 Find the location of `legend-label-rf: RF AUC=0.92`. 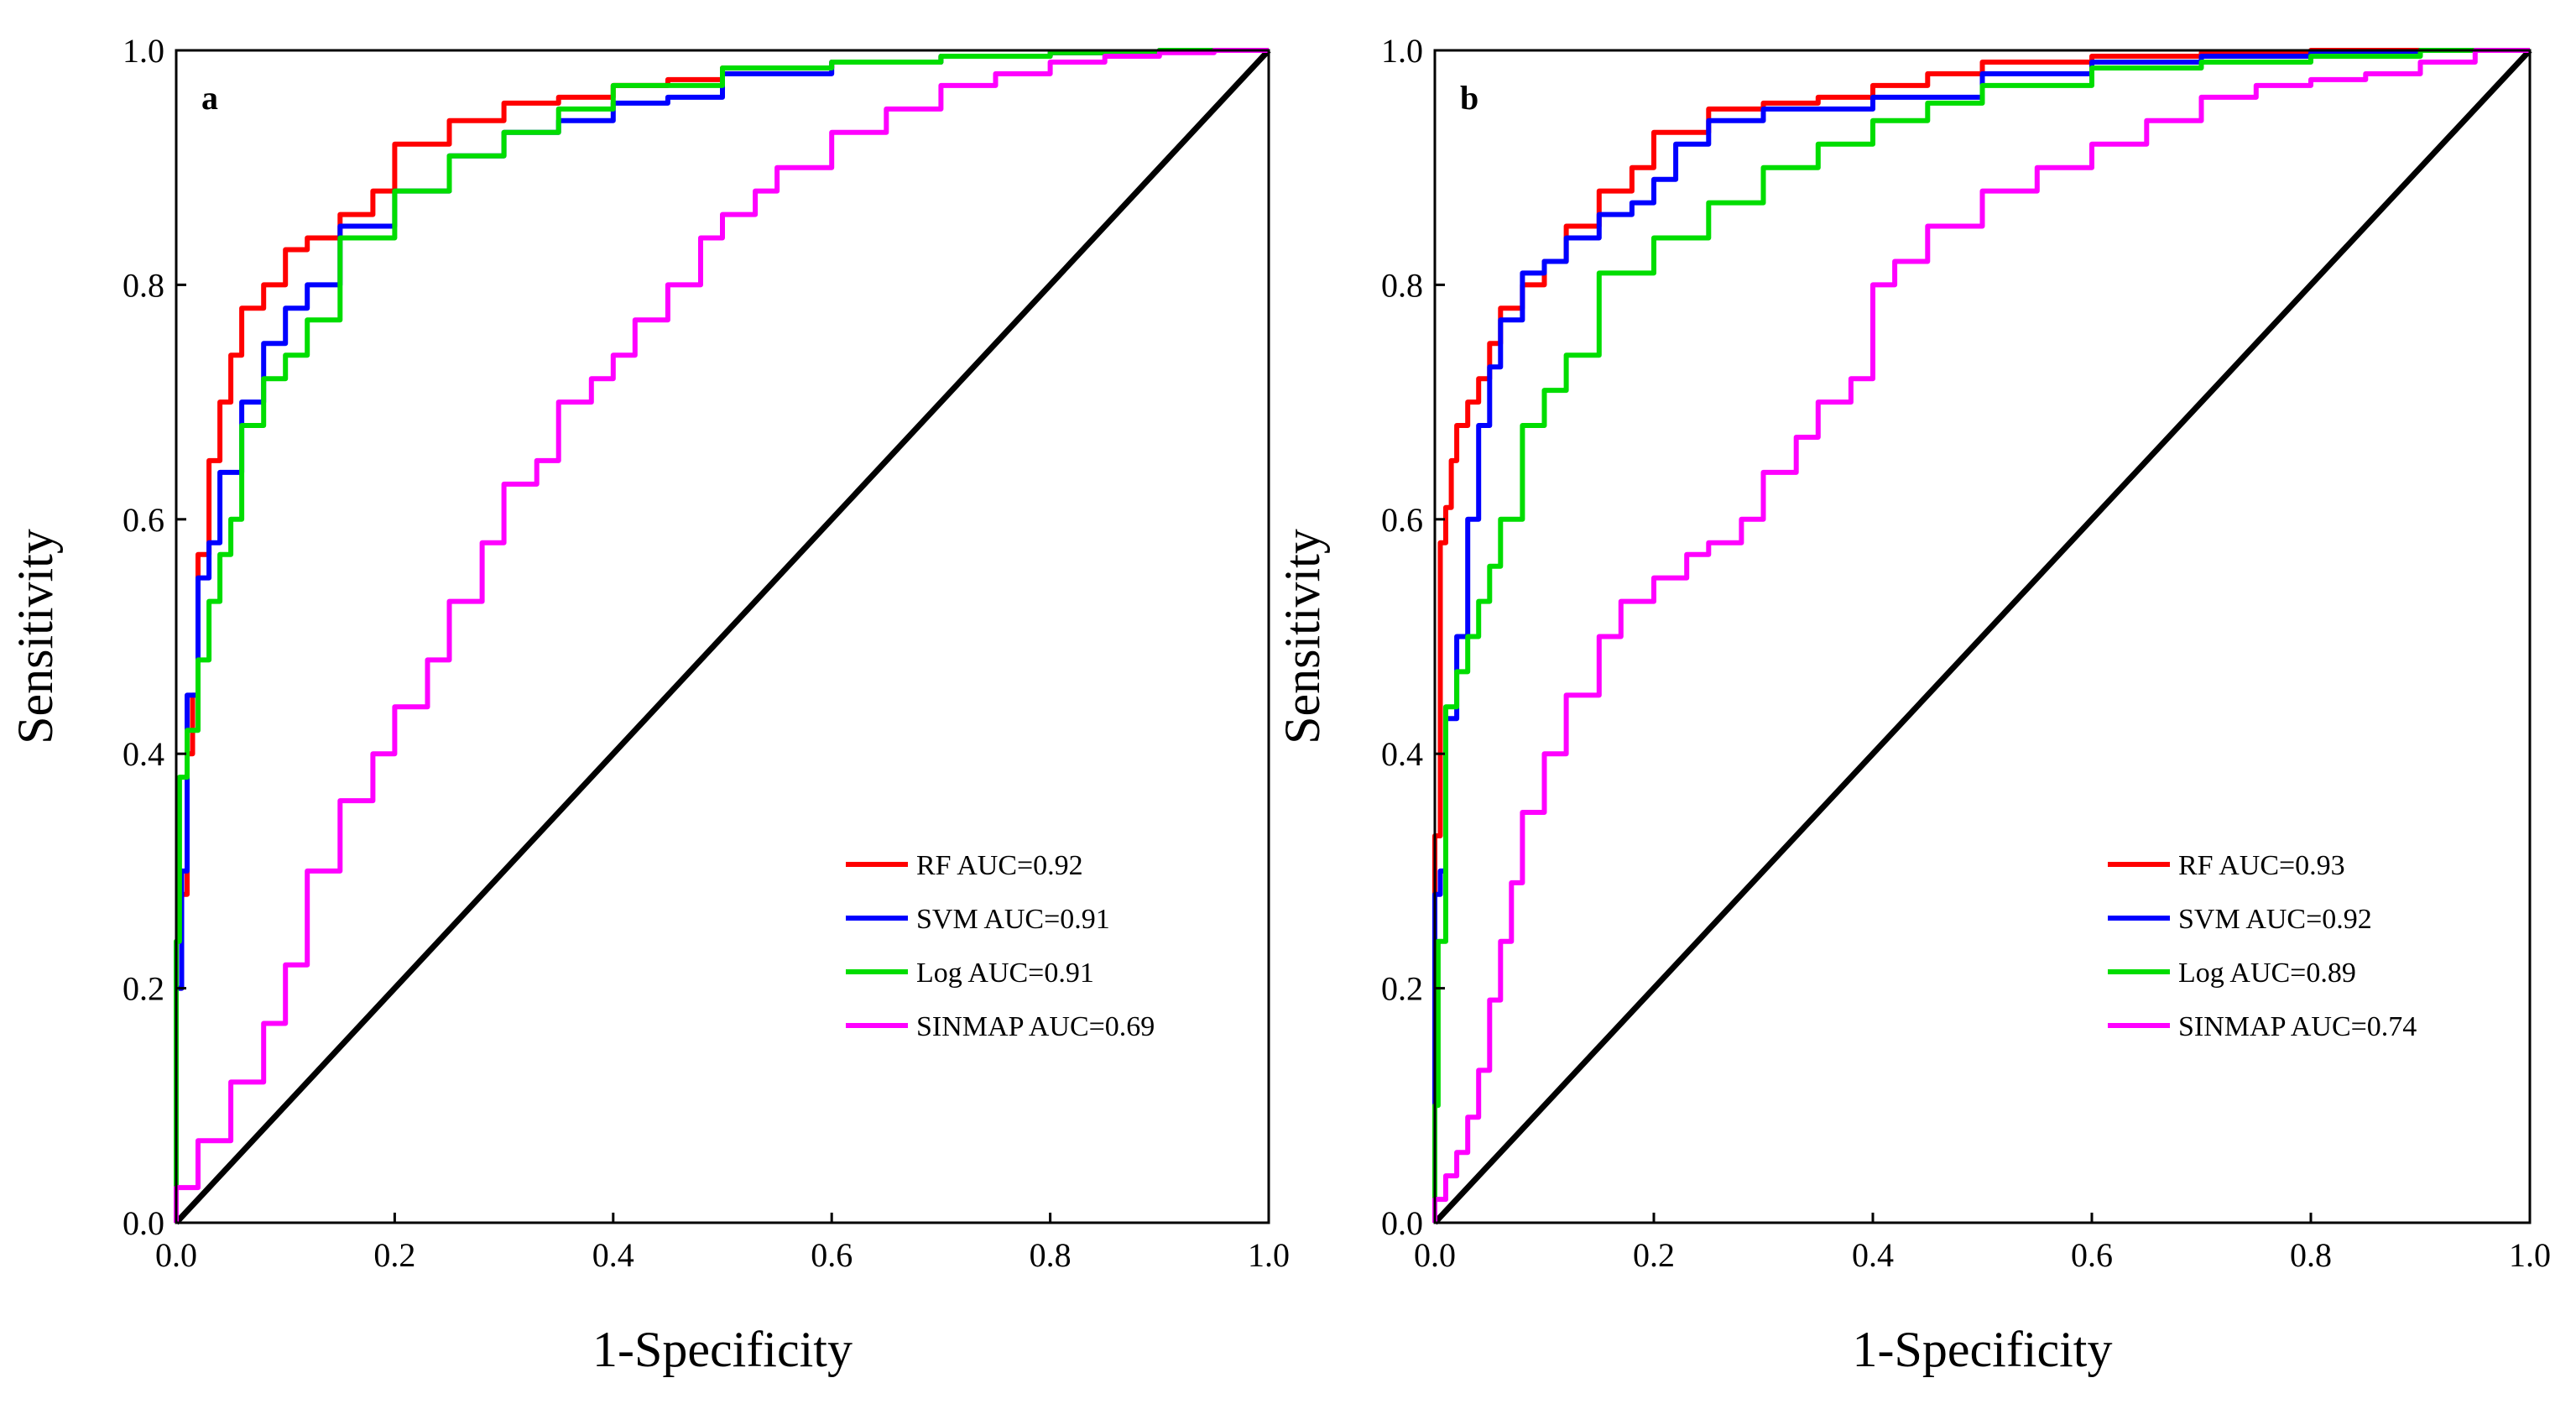

legend-label-rf: RF AUC=0.92 is located at coordinates (999, 865).